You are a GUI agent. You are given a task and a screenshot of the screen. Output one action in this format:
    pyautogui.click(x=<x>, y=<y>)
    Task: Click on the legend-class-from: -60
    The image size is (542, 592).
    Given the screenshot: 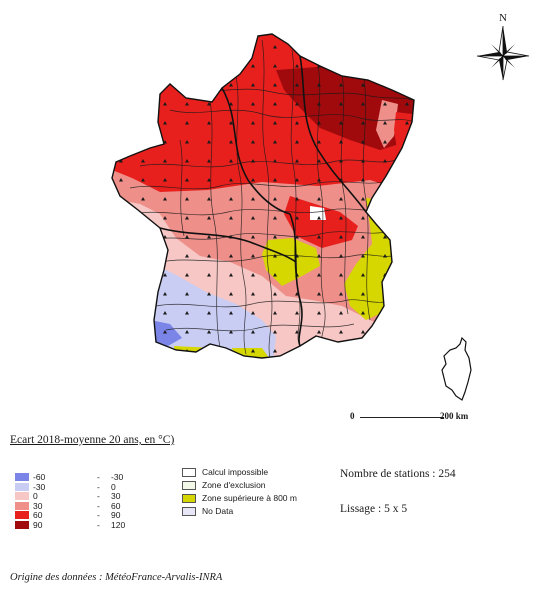 What is the action you would take?
    pyautogui.click(x=39, y=477)
    